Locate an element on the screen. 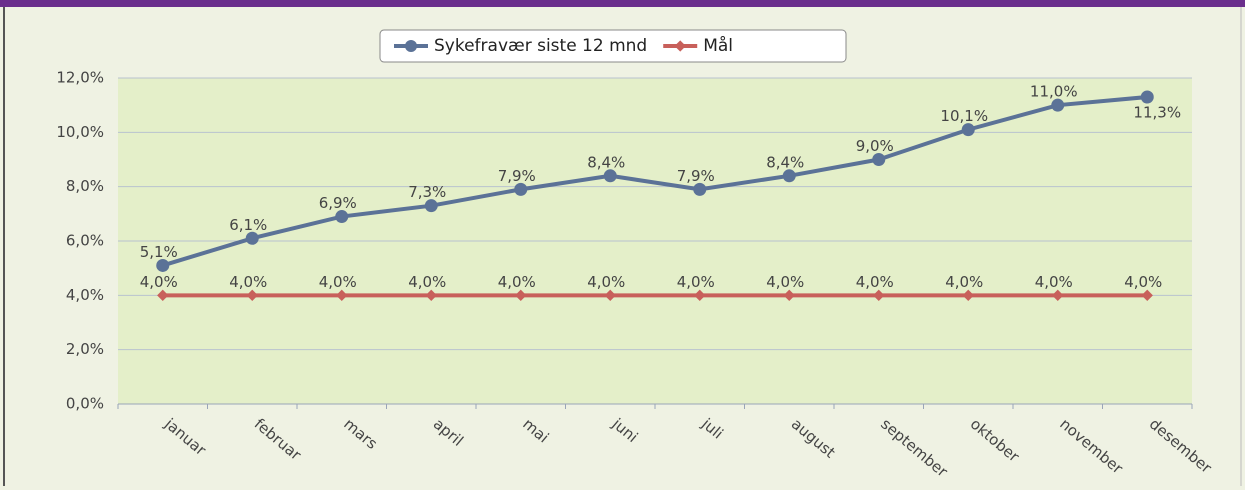 The image size is (1245, 490). data-label: 6,9% is located at coordinates (338, 203).